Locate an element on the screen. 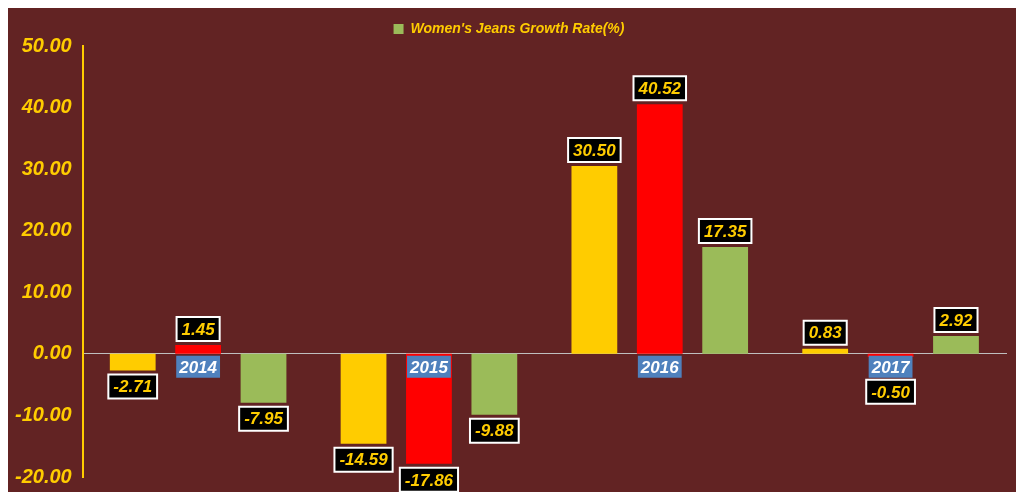 Image resolution: width=1024 pixels, height=500 pixels. y-tick-label: -10.00 is located at coordinates (43, 413).